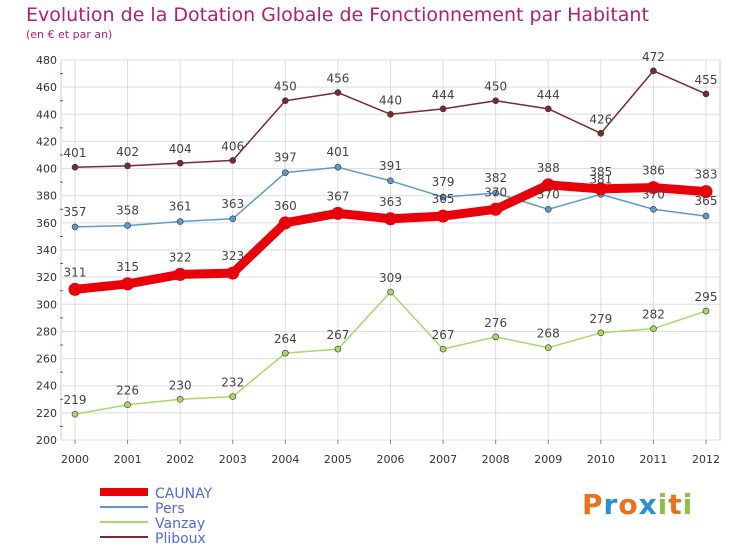  Describe the element at coordinates (337, 196) in the screenshot. I see `data-label-caunay: 367` at that location.